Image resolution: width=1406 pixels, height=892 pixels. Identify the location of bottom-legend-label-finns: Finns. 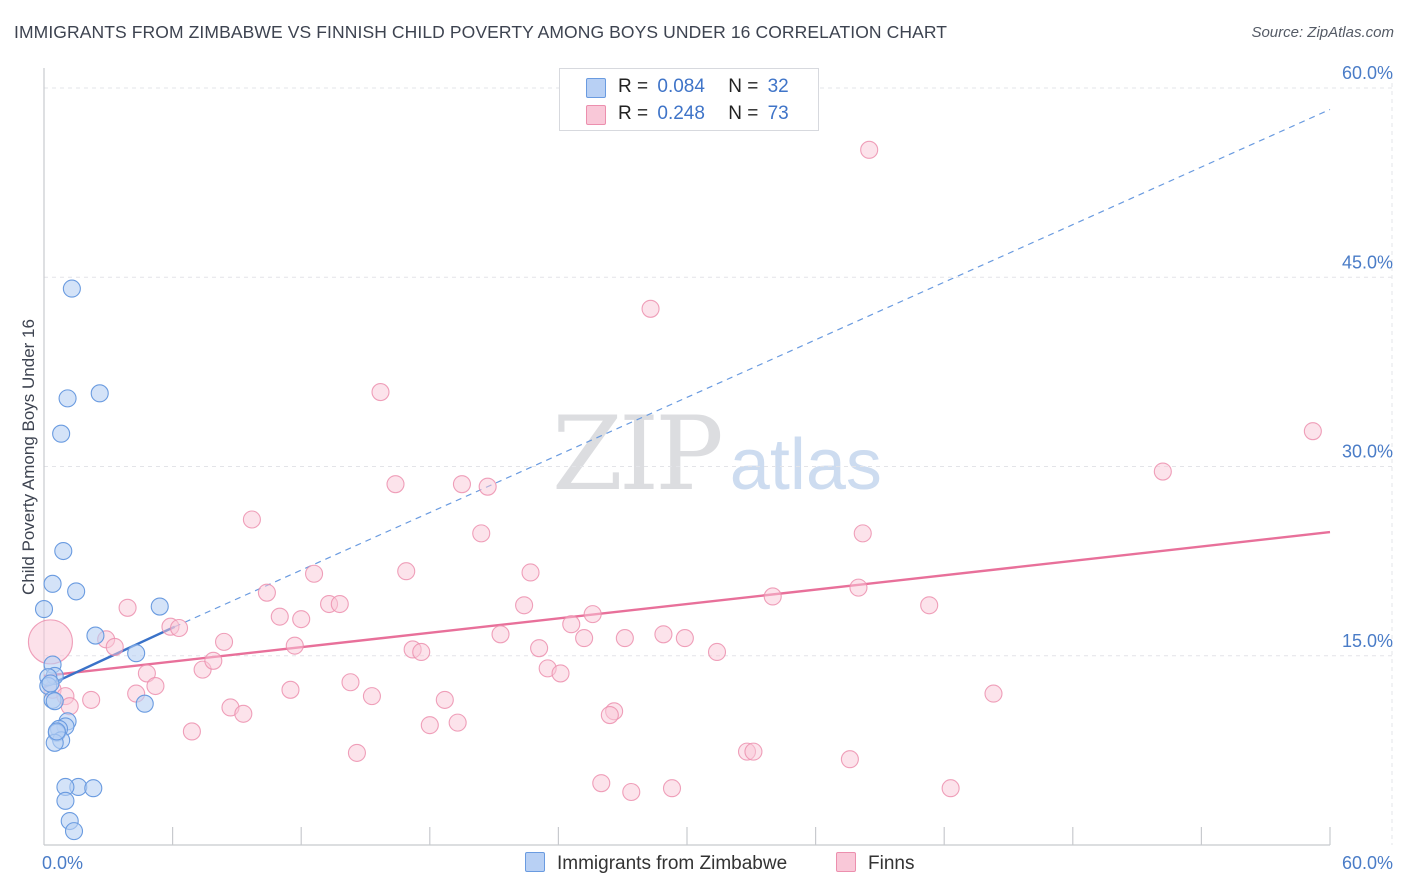
(891, 863).